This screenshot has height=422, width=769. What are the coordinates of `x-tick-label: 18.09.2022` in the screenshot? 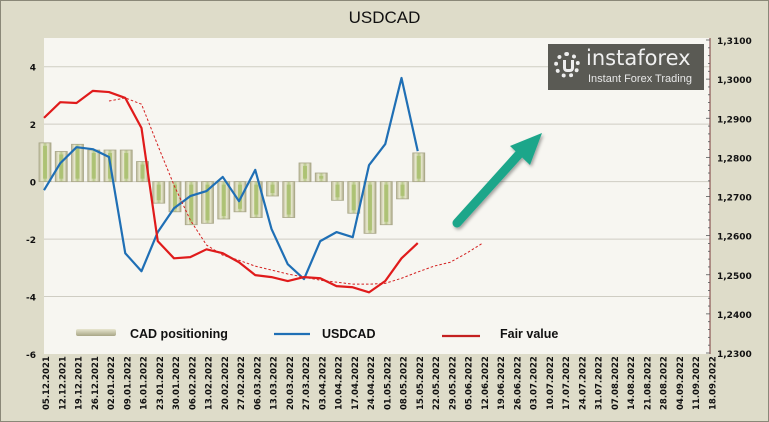 It's located at (713, 383).